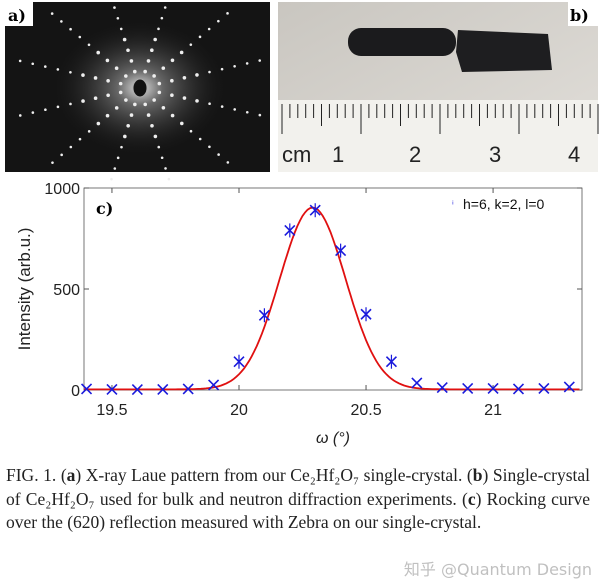  I want to click on ruler-3: 3, so click(495, 154).